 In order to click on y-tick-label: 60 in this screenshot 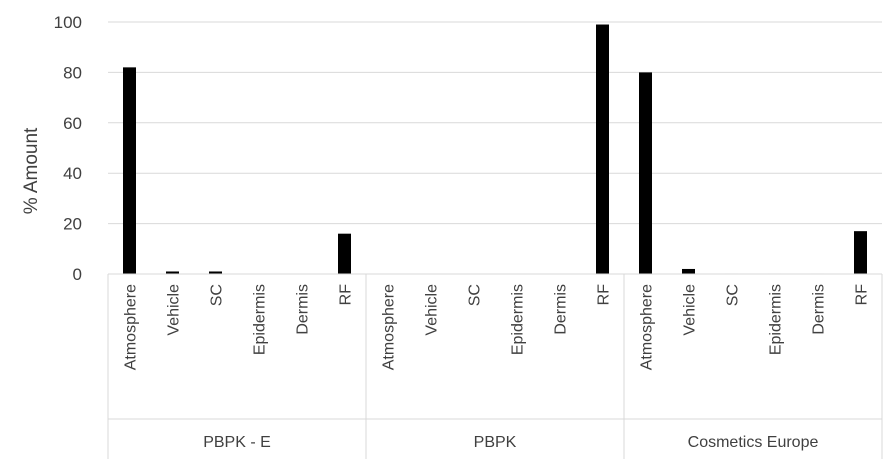, I will do `click(72, 123)`.